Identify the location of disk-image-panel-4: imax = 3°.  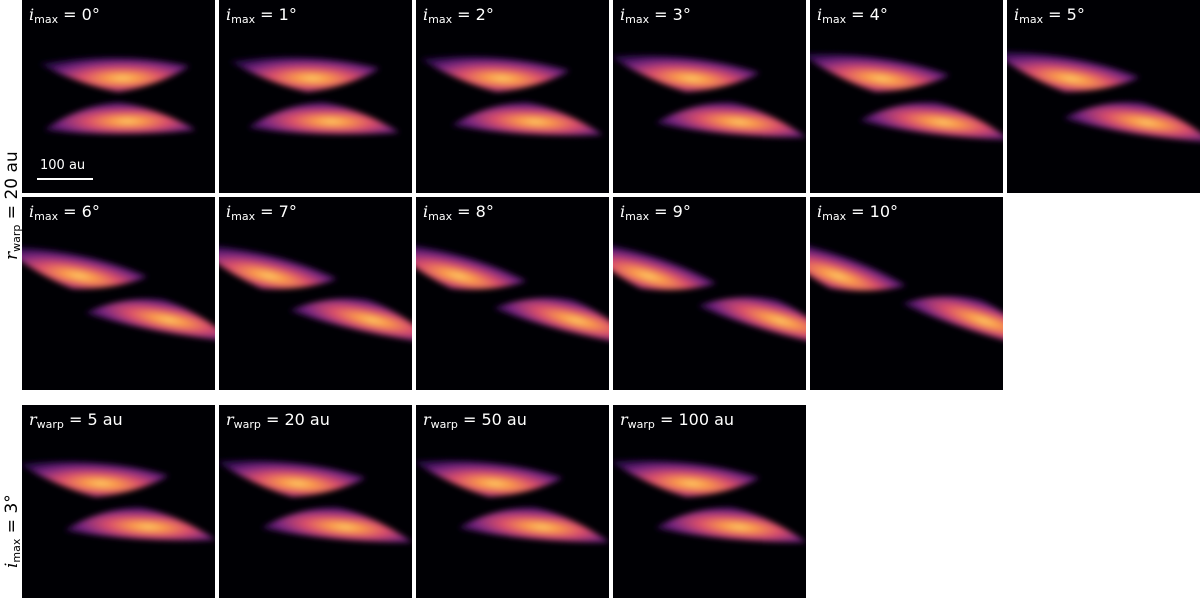
(709, 96).